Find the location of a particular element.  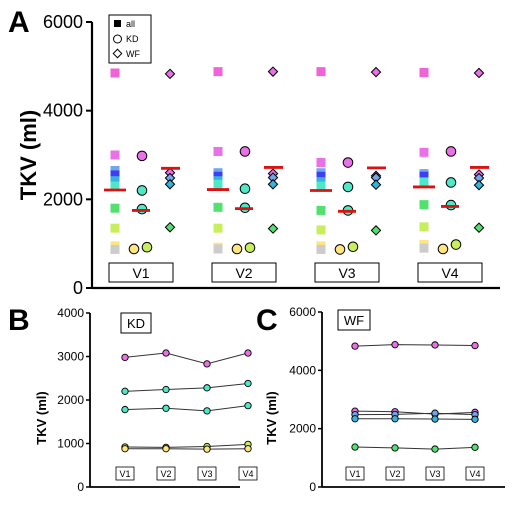

panel-c-y-tick-label: 4000 is located at coordinates (302, 370).